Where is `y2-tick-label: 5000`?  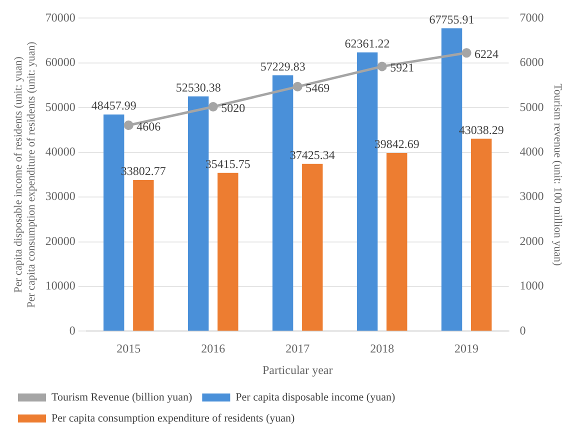
y2-tick-label: 5000 is located at coordinates (532, 107).